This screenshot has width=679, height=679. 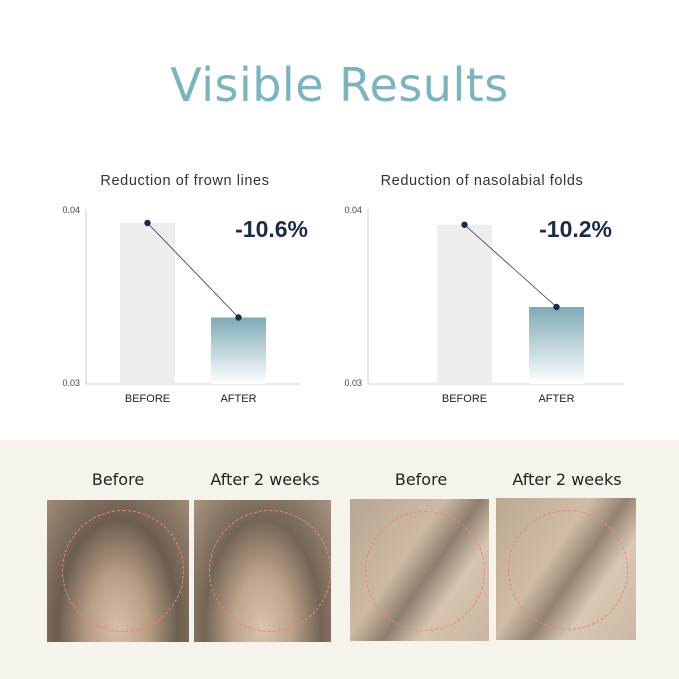 What do you see at coordinates (262, 571) in the screenshot?
I see `frown-after-photo` at bounding box center [262, 571].